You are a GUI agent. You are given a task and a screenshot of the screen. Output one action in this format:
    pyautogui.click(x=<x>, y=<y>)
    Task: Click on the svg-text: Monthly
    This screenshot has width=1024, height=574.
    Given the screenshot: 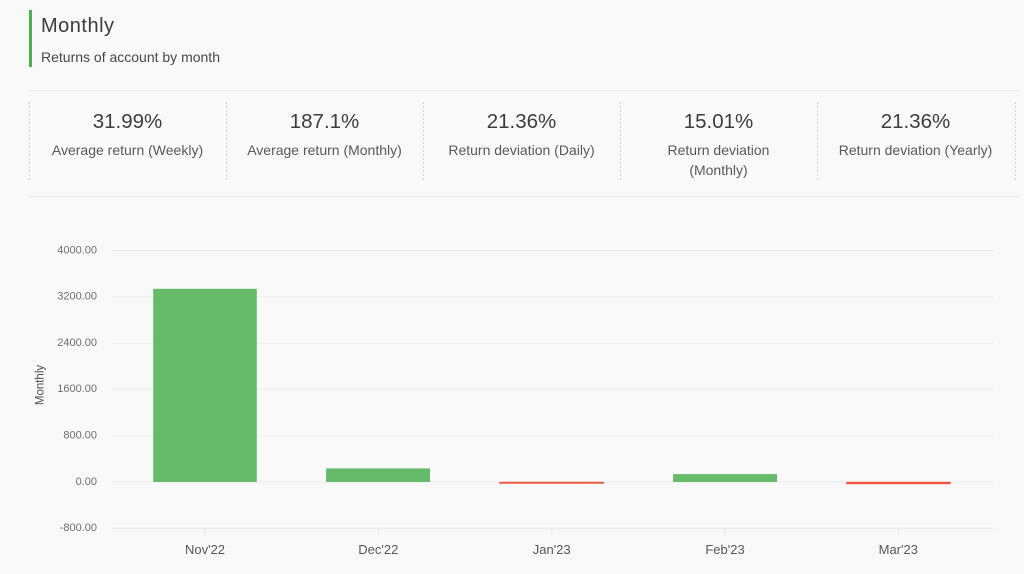 What is the action you would take?
    pyautogui.click(x=41, y=385)
    